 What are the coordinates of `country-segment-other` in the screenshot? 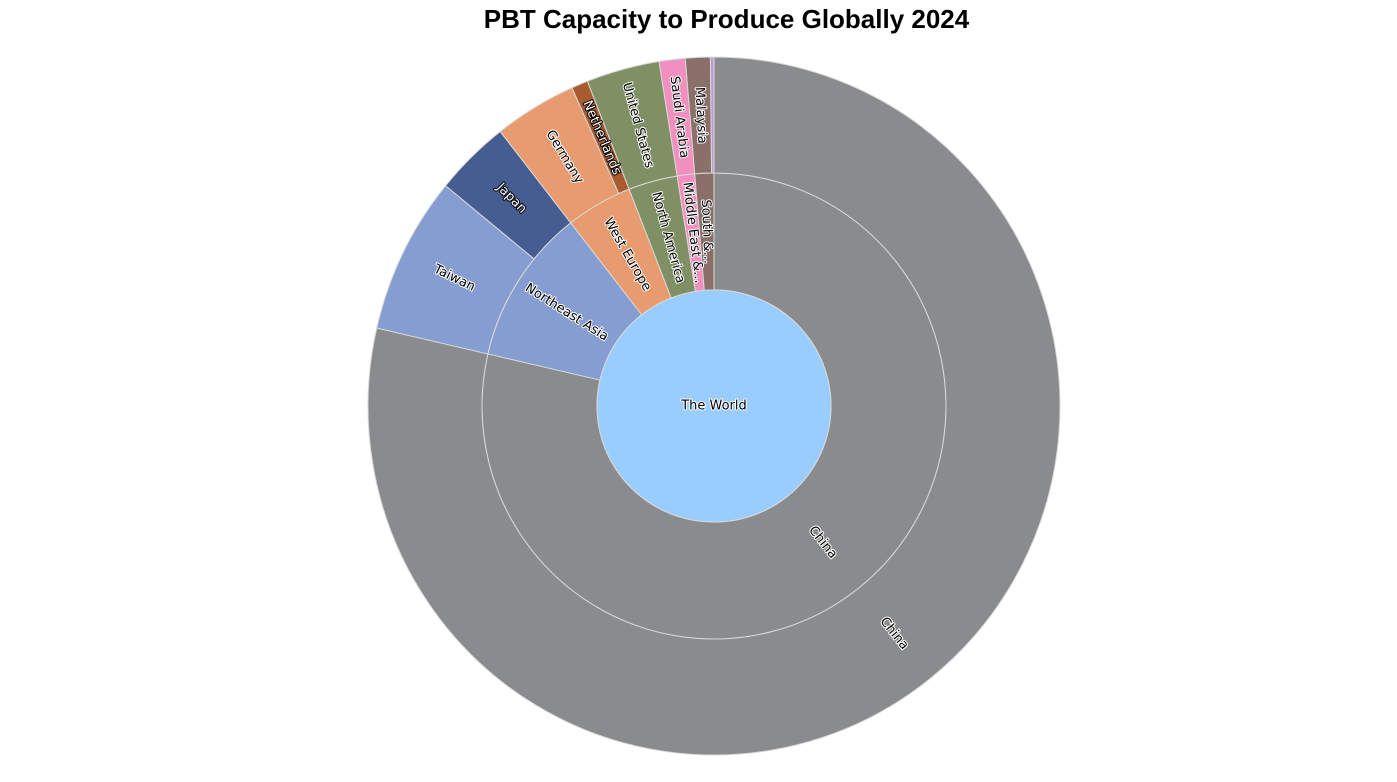 It's located at (712, 115).